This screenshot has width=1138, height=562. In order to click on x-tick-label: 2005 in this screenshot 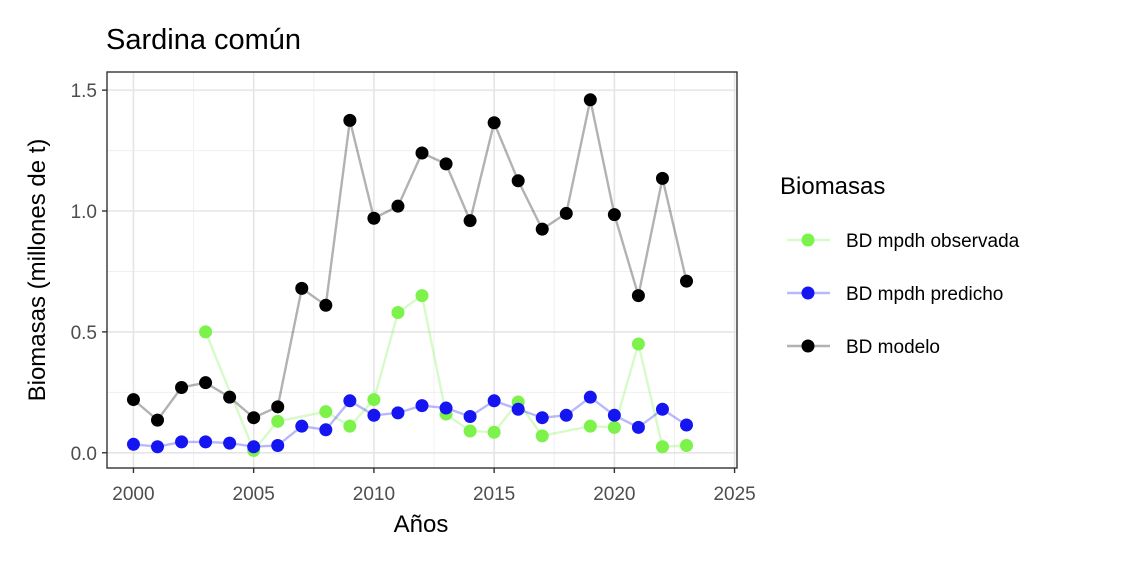, I will do `click(254, 494)`.